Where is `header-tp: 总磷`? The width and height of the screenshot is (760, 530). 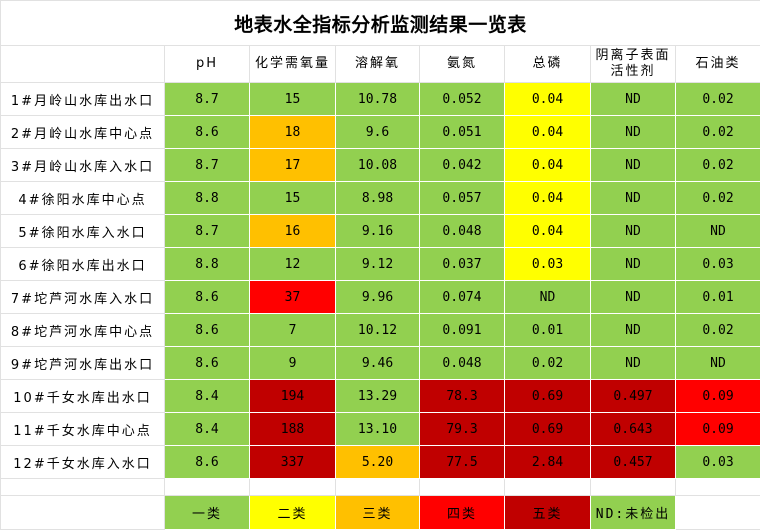
header-tp: 总磷 is located at coordinates (547, 64).